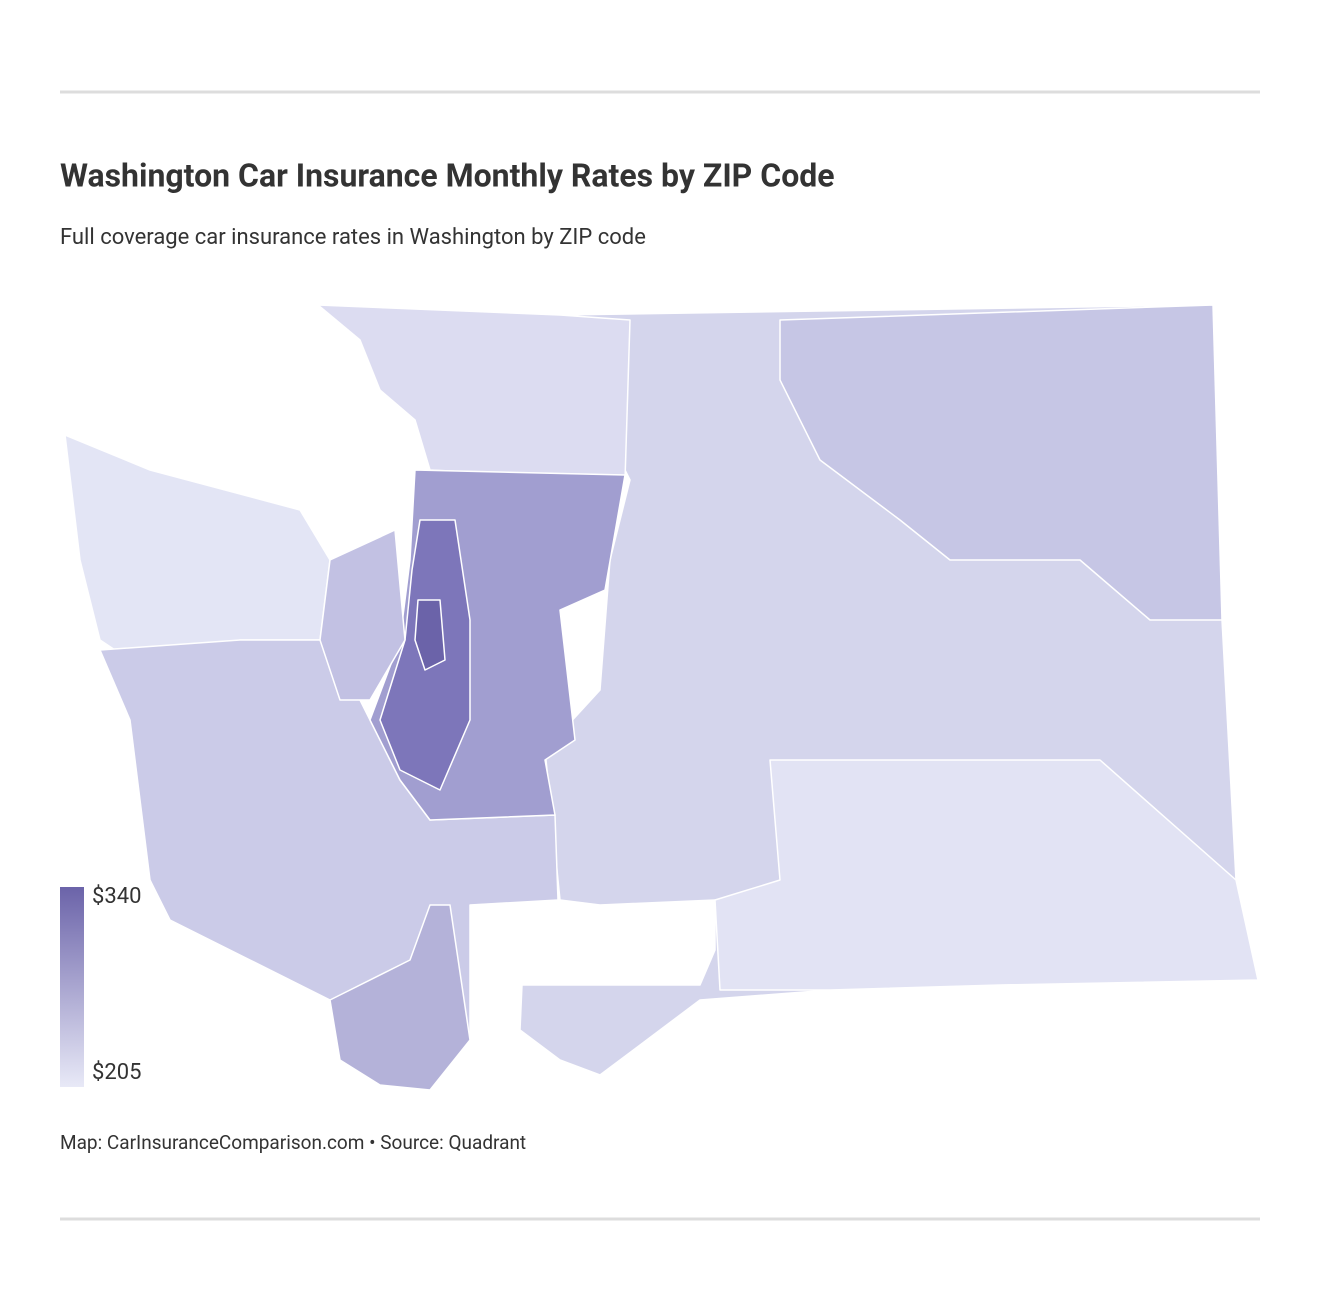 This screenshot has width=1320, height=1302. I want to click on legend-label: $340, so click(116, 896).